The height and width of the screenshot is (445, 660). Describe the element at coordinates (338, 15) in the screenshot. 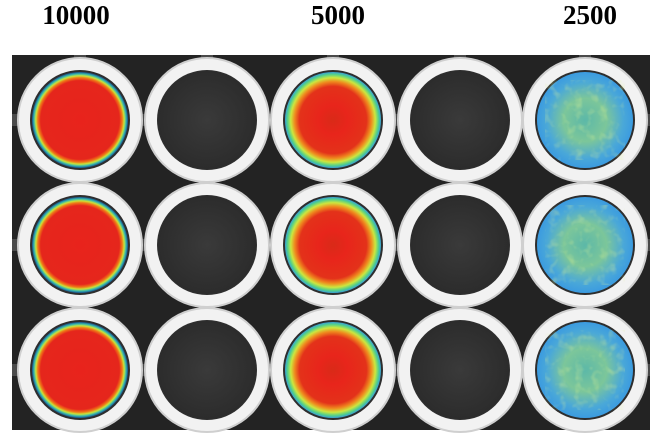

I see `column-label: 5000` at that location.